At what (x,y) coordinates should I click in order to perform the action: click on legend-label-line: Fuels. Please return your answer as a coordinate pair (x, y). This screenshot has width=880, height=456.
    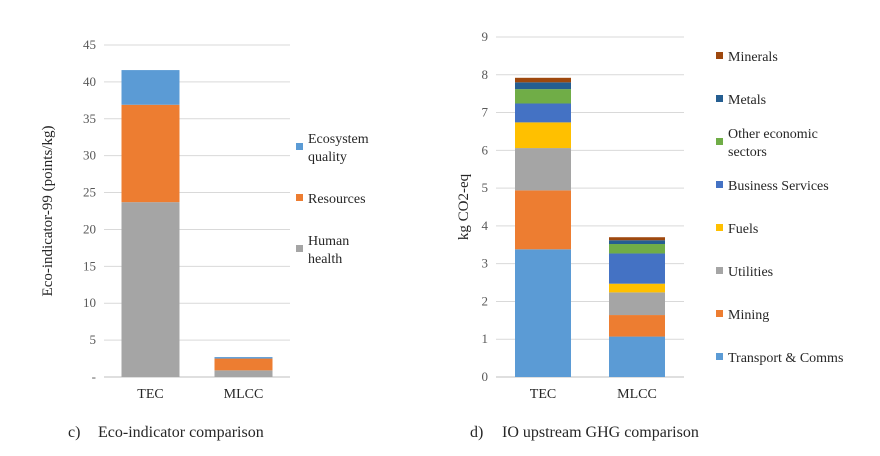
    Looking at the image, I should click on (743, 229).